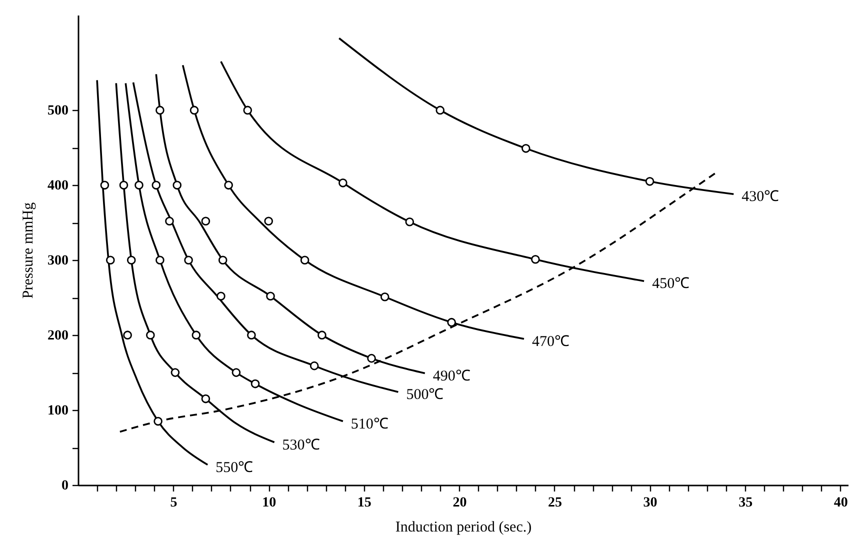  I want to click on line-series, so click(152, 272).